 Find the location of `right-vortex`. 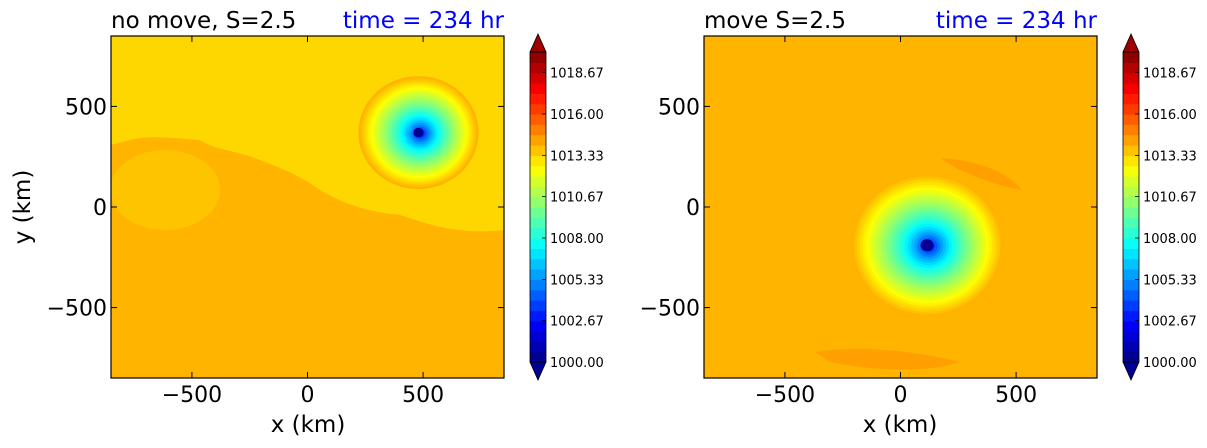

right-vortex is located at coordinates (927, 245).